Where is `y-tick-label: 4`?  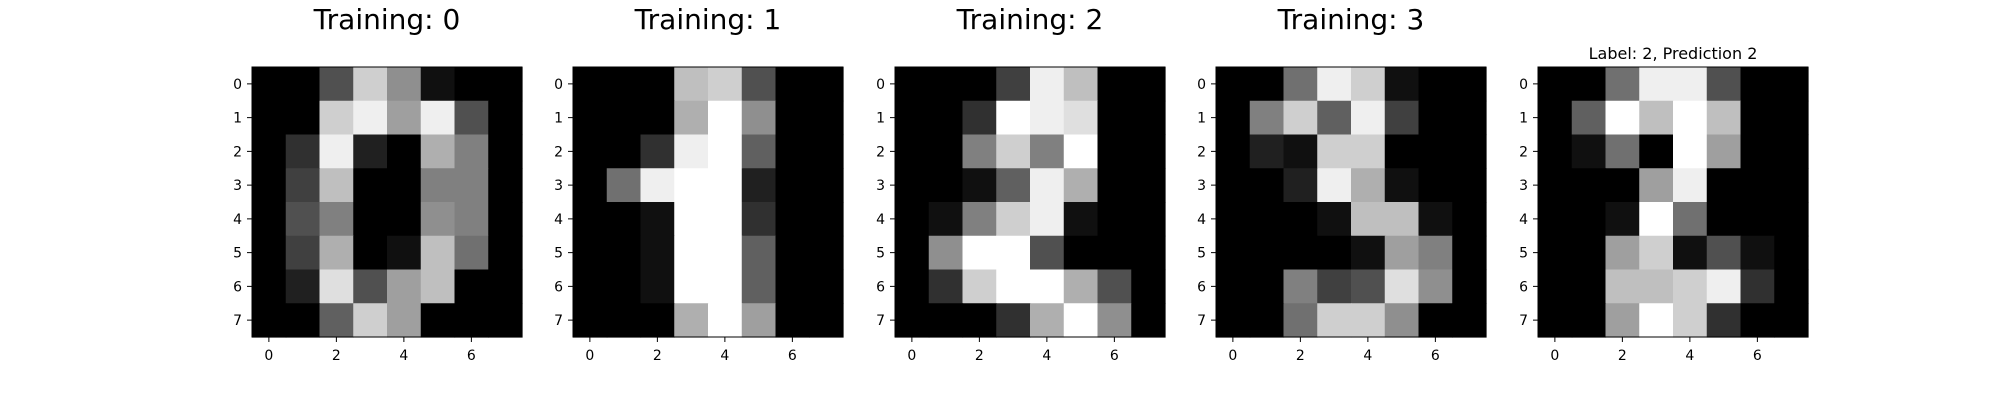
y-tick-label: 4 is located at coordinates (558, 220).